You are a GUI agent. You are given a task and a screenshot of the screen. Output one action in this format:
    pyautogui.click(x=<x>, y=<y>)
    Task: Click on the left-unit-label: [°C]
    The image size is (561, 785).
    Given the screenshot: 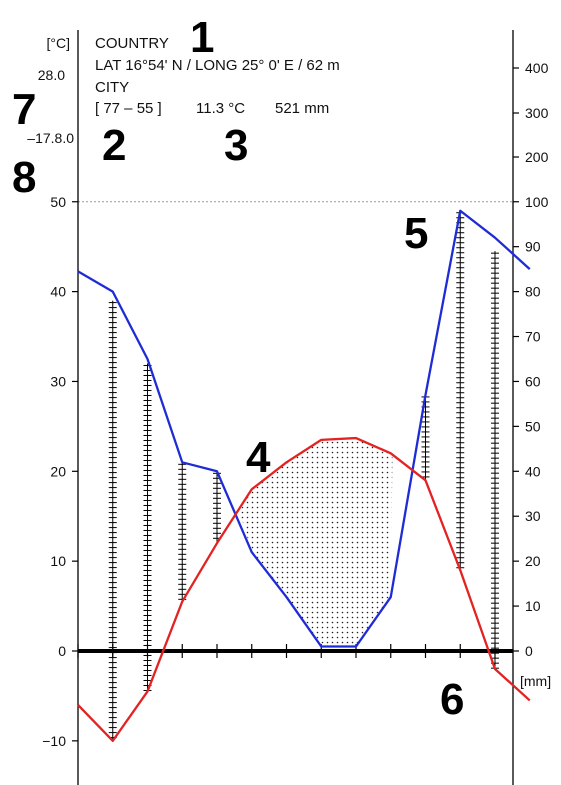 What is the action you would take?
    pyautogui.click(x=59, y=43)
    